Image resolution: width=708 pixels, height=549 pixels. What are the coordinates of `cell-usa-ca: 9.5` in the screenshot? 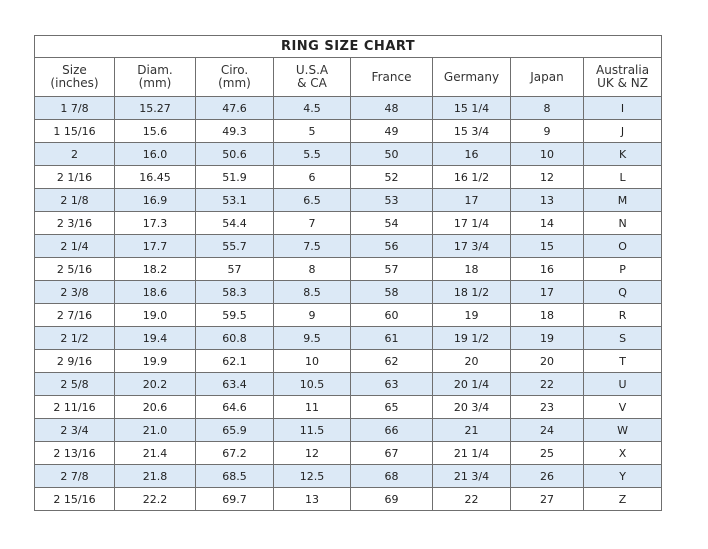 It's located at (312, 338).